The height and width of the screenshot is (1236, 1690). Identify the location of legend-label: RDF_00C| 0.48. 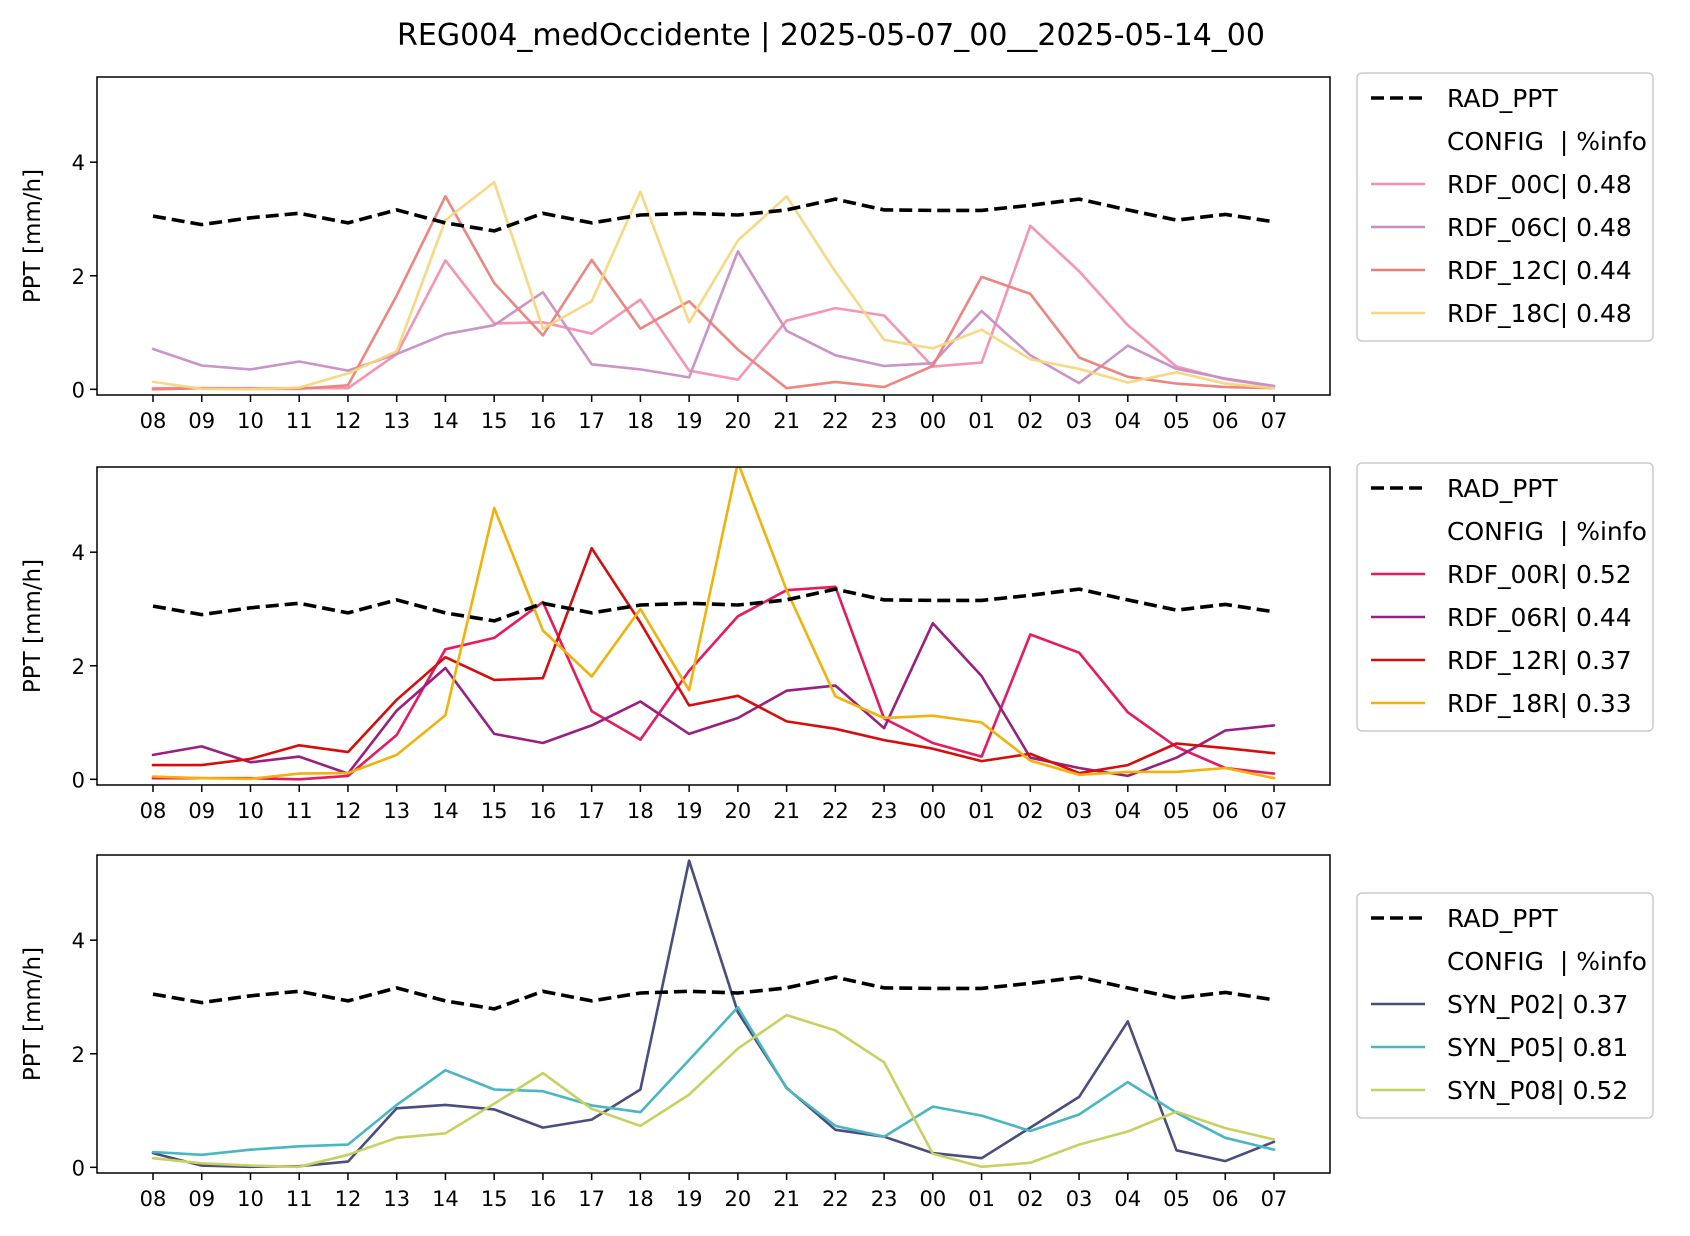
(1539, 184).